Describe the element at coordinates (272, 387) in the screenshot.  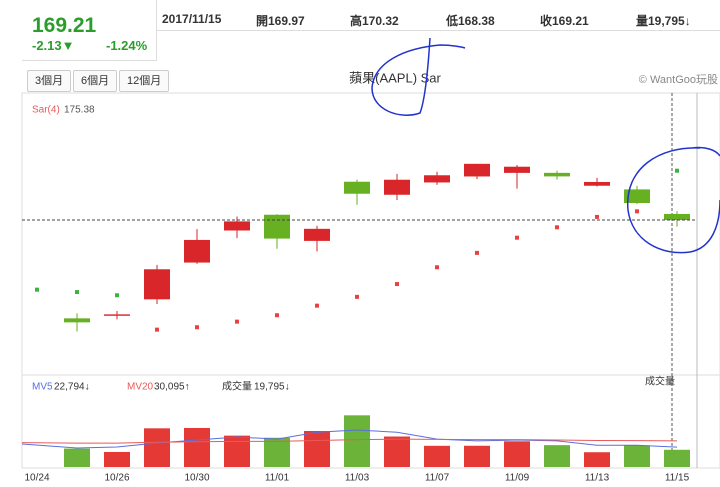
I see `volume-legend-value: 19,795↓` at that location.